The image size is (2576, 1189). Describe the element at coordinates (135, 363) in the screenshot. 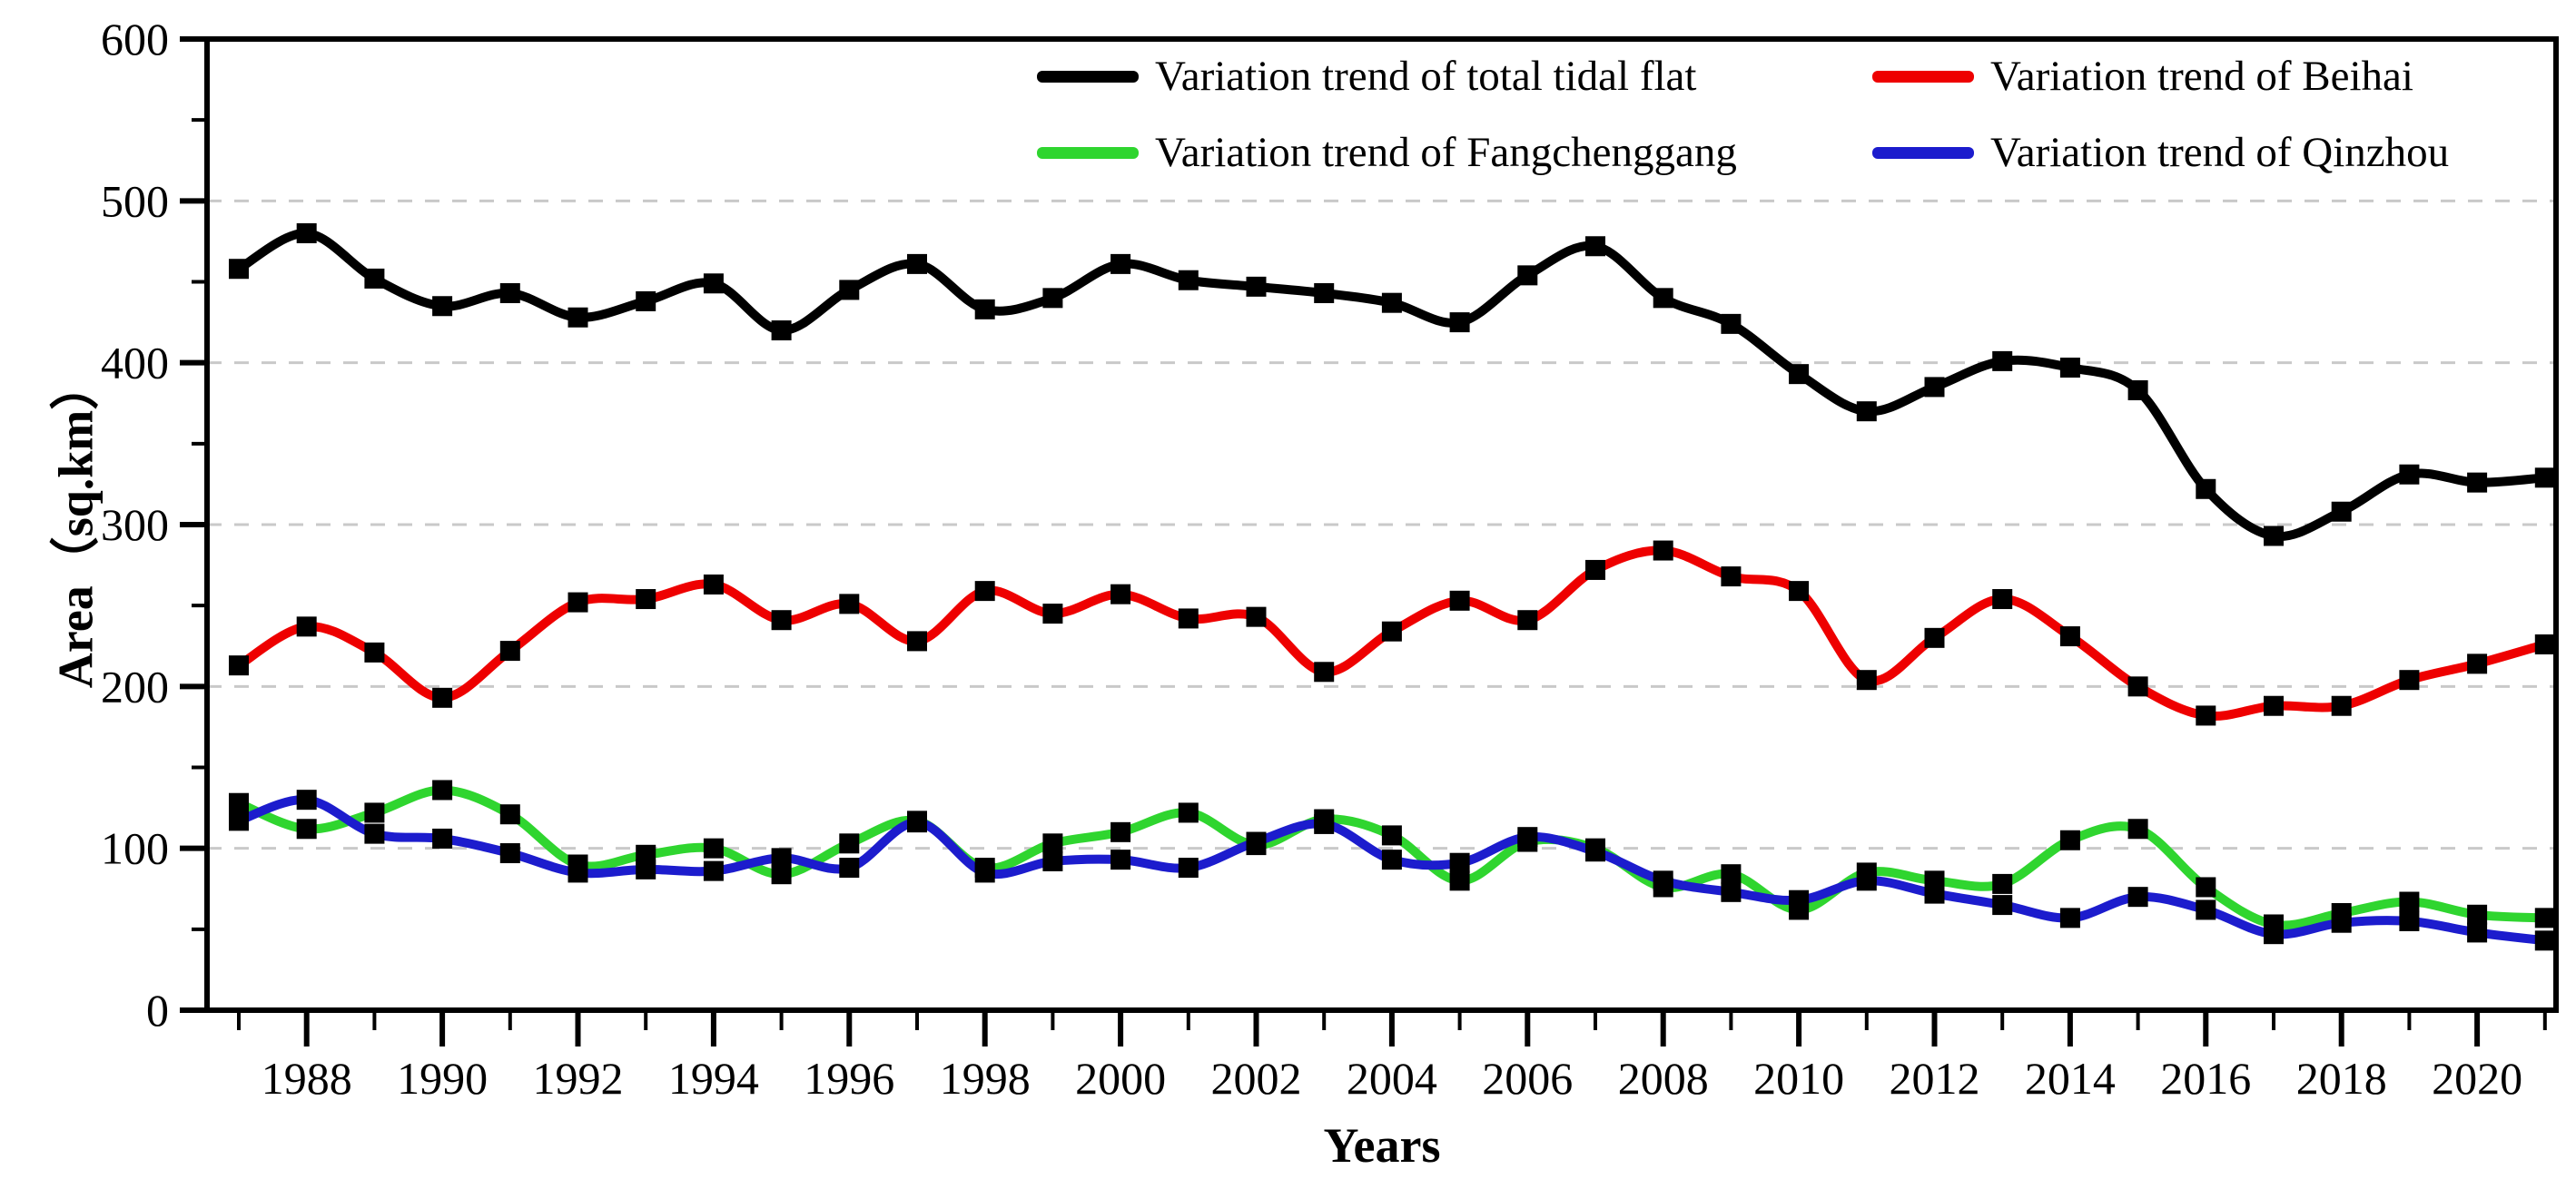

I see `y-tick-label-400: 400` at that location.